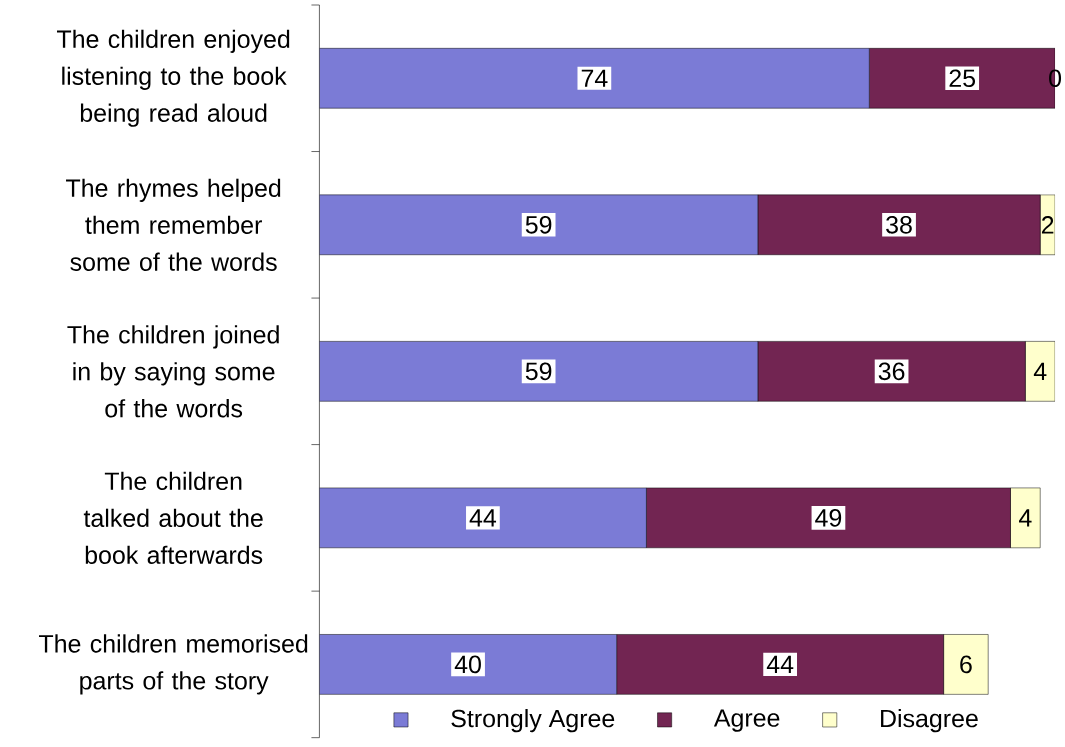  Describe the element at coordinates (962, 78) in the screenshot. I see `data-label: 25` at that location.